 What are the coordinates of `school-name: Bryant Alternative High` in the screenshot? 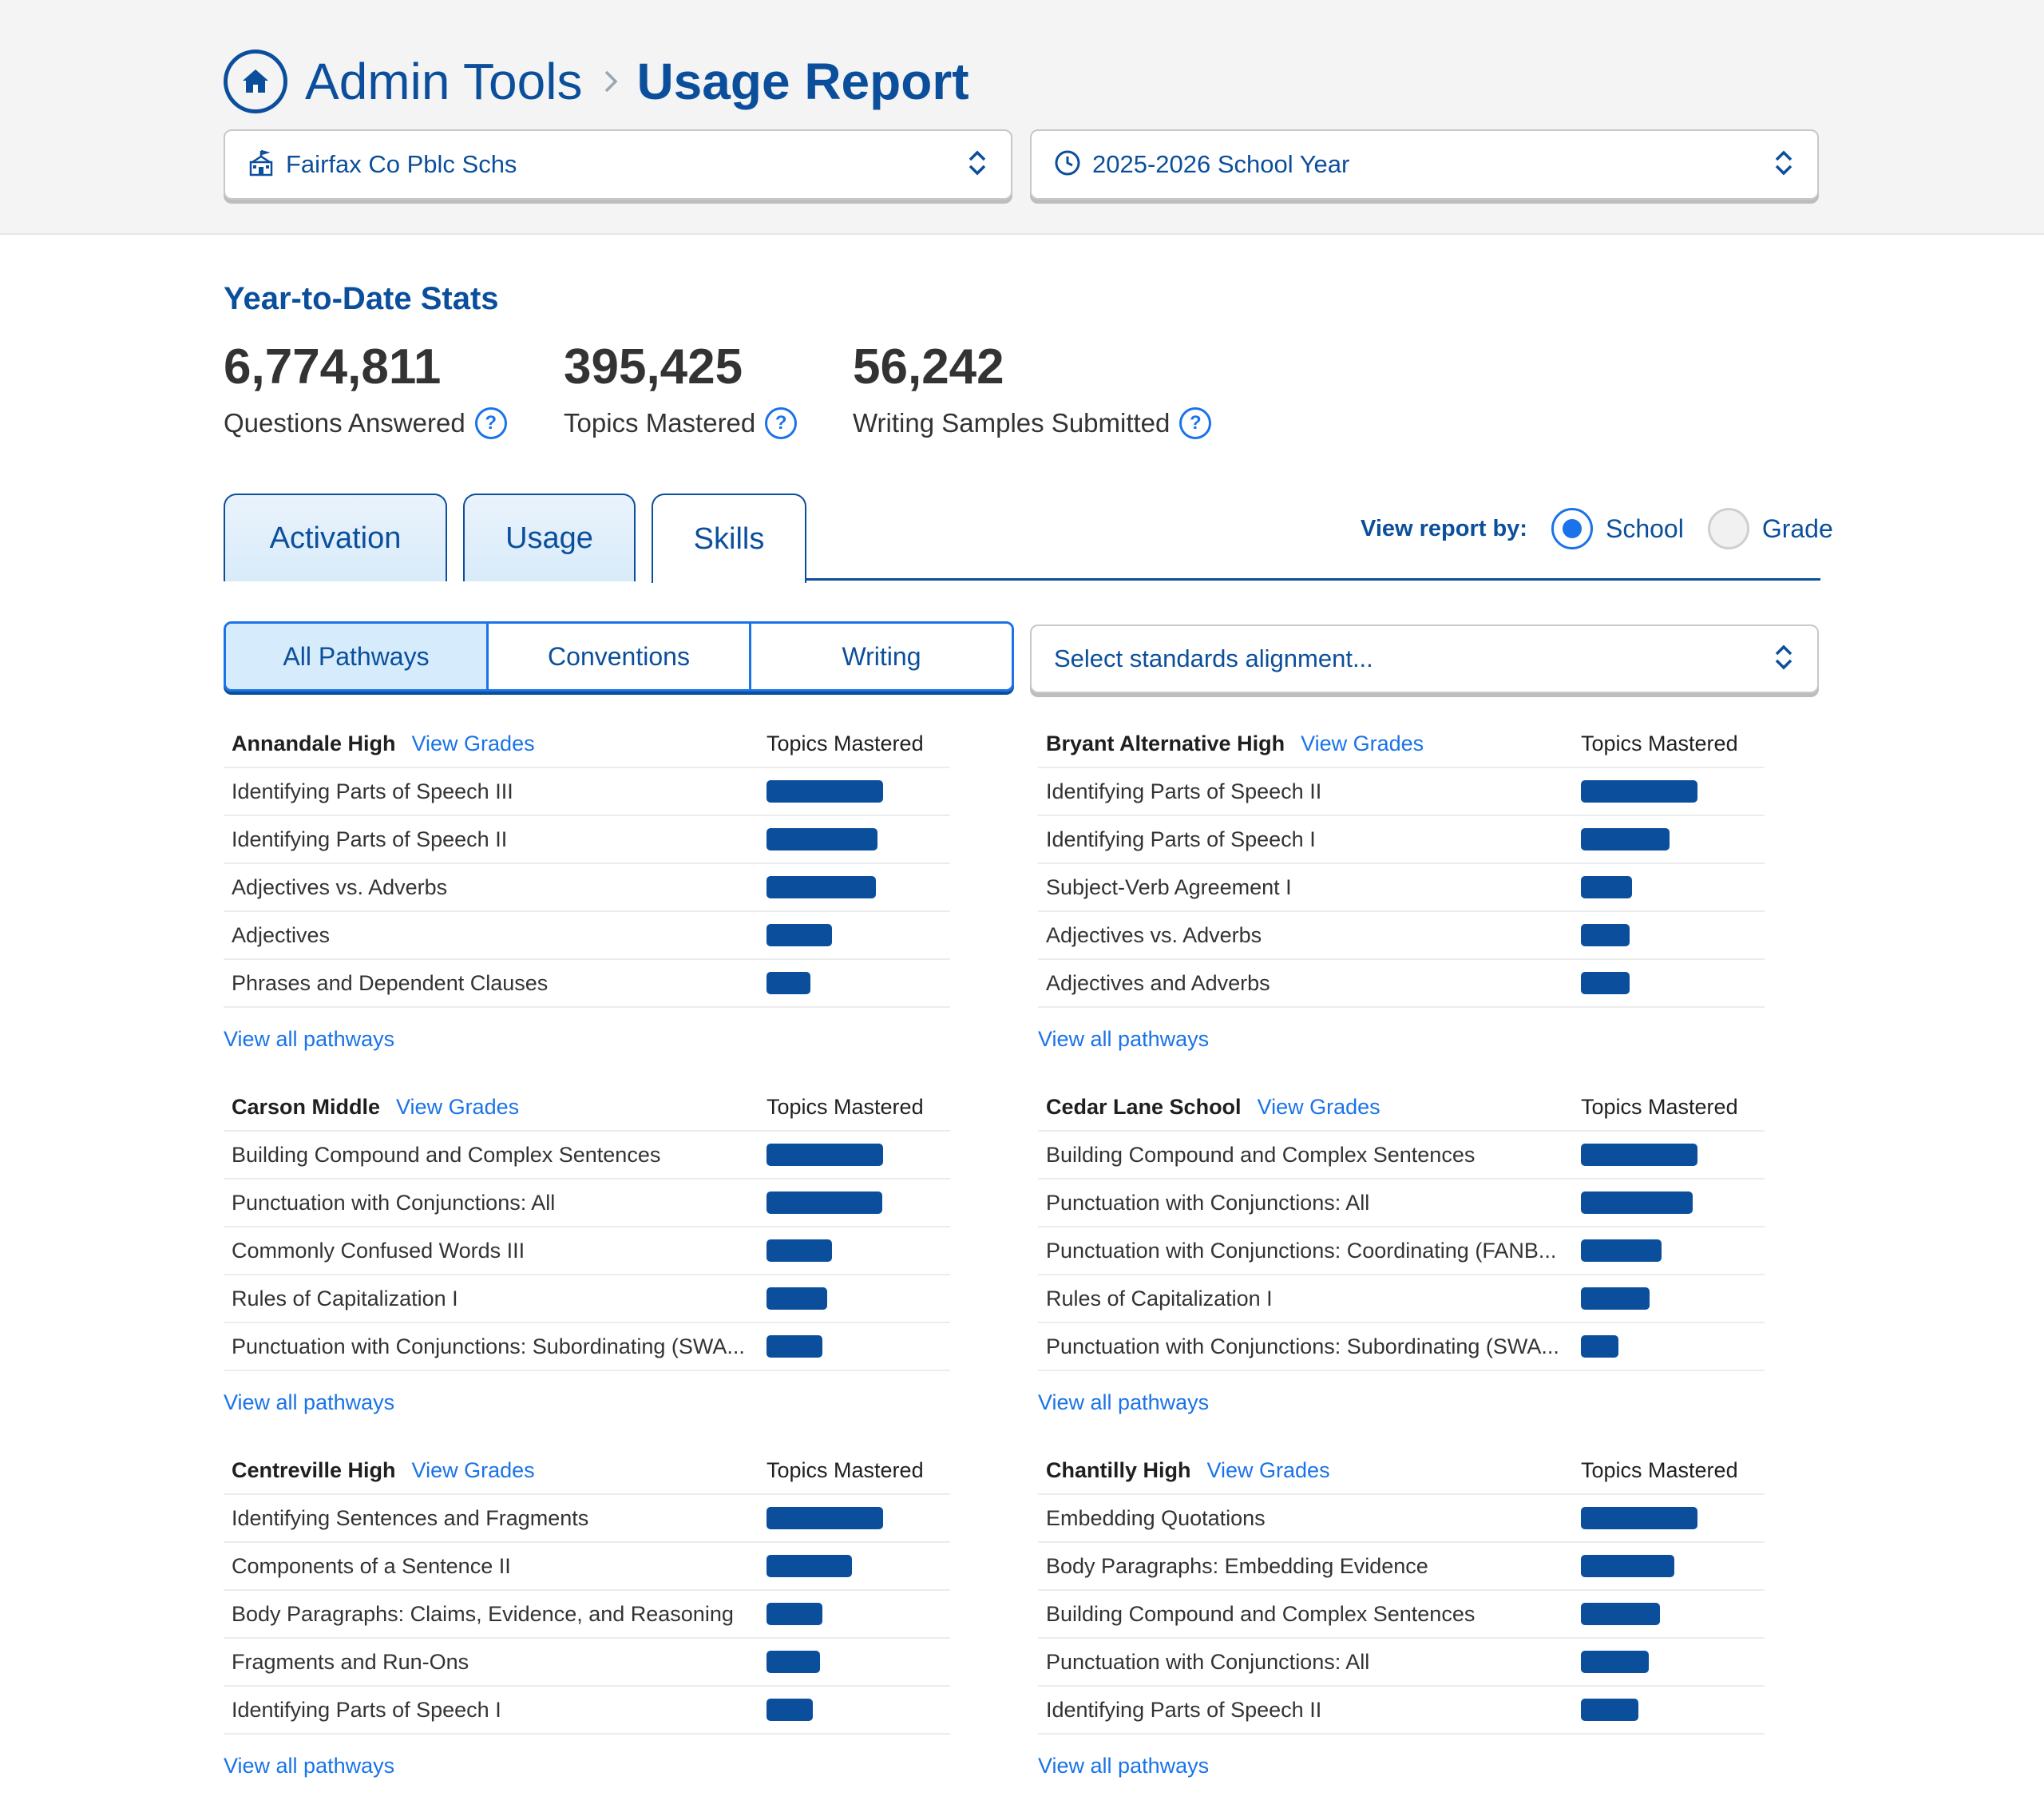 It's located at (1165, 743).